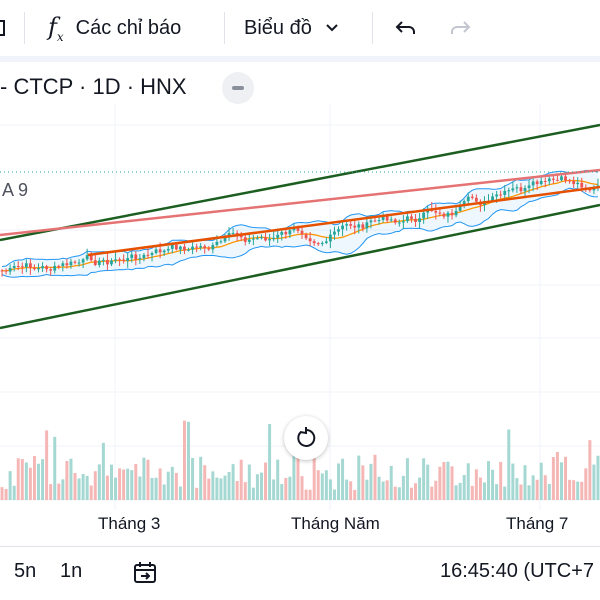 This screenshot has width=600, height=600. Describe the element at coordinates (15, 190) in the screenshot. I see `indicator-label: A 9` at that location.